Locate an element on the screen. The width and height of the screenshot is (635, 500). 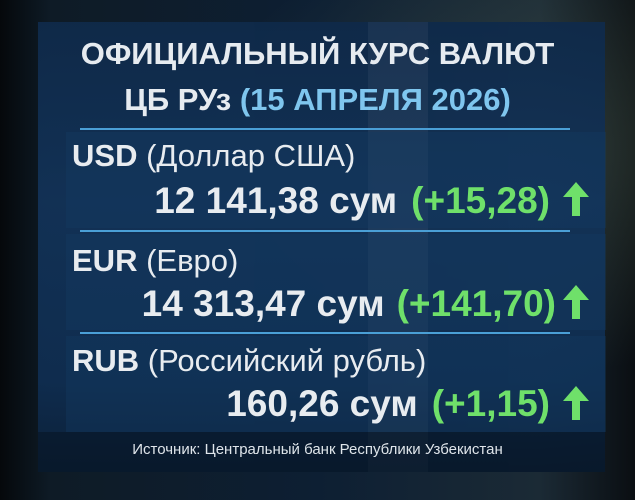
source-bar is located at coordinates (321, 452).